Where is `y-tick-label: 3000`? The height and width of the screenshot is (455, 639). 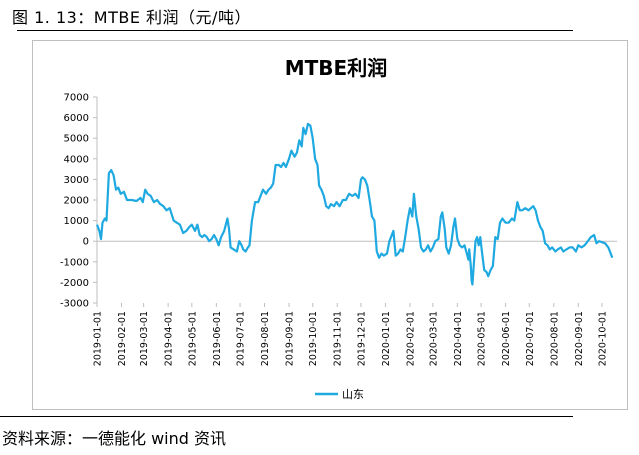 y-tick-label: 3000 is located at coordinates (76, 180).